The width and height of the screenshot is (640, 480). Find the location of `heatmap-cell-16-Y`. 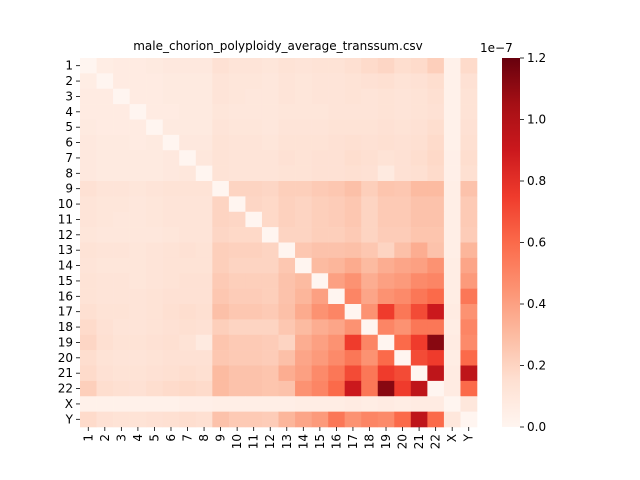

heatmap-cell-16-Y is located at coordinates (469, 296).